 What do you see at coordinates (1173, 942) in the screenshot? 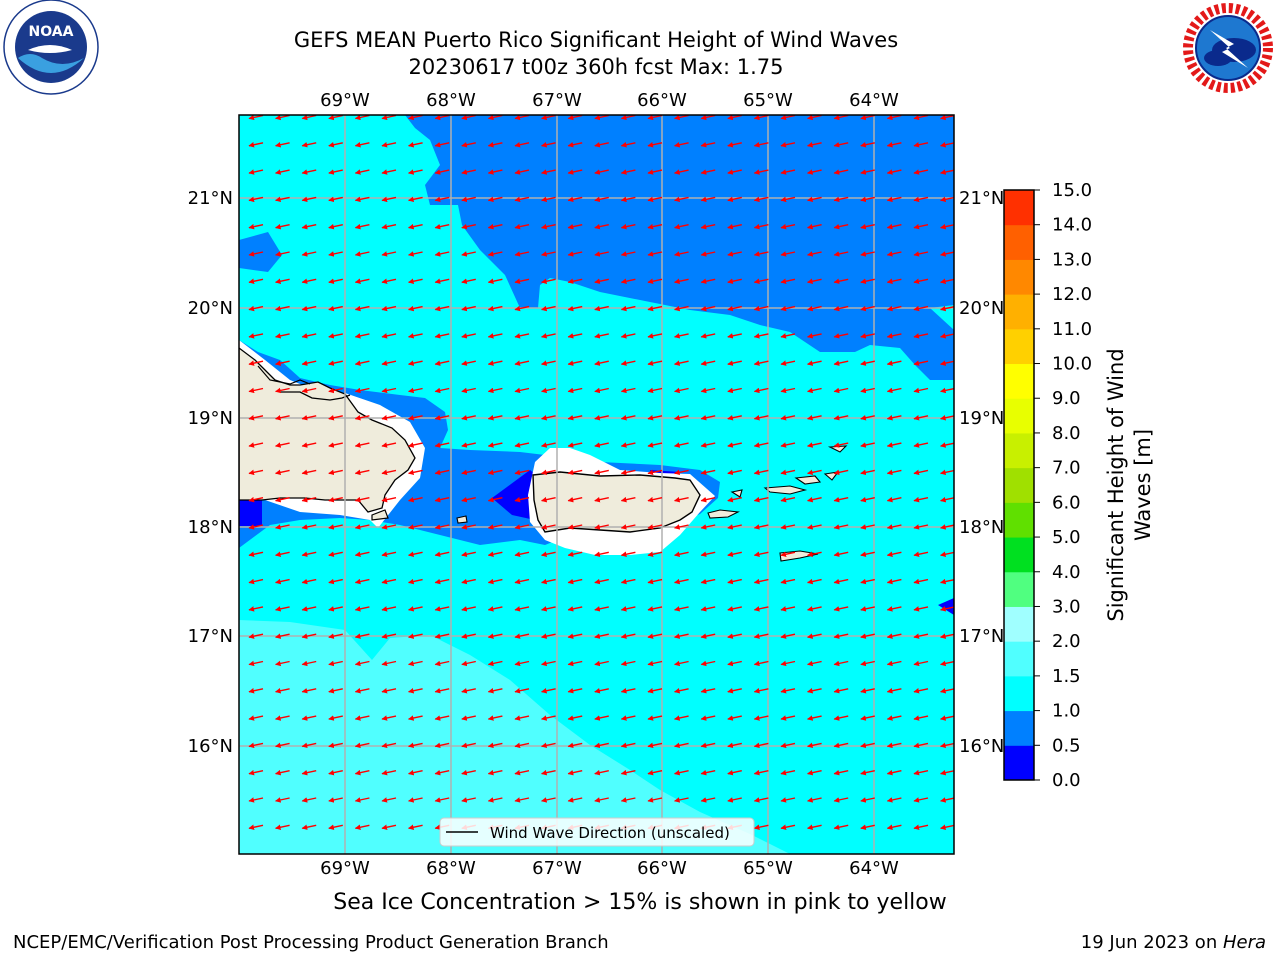
I see `footer-date: 19 Jun 2023 on Hera` at bounding box center [1173, 942].